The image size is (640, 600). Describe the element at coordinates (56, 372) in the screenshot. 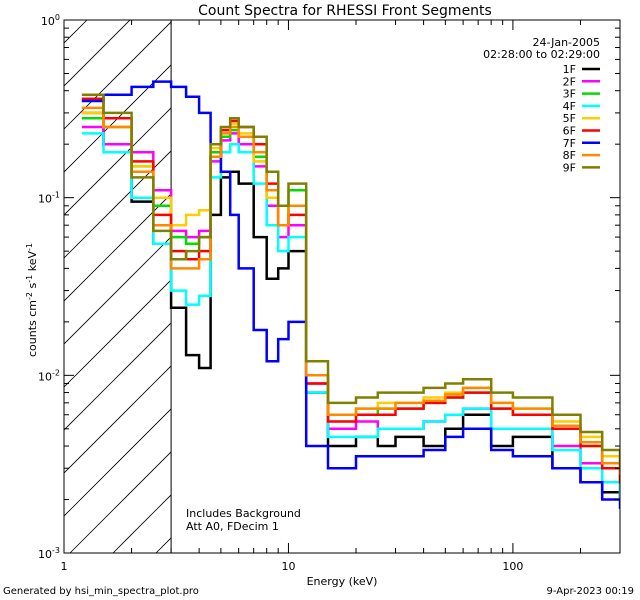

I see `y-tick-exponent: -2` at that location.